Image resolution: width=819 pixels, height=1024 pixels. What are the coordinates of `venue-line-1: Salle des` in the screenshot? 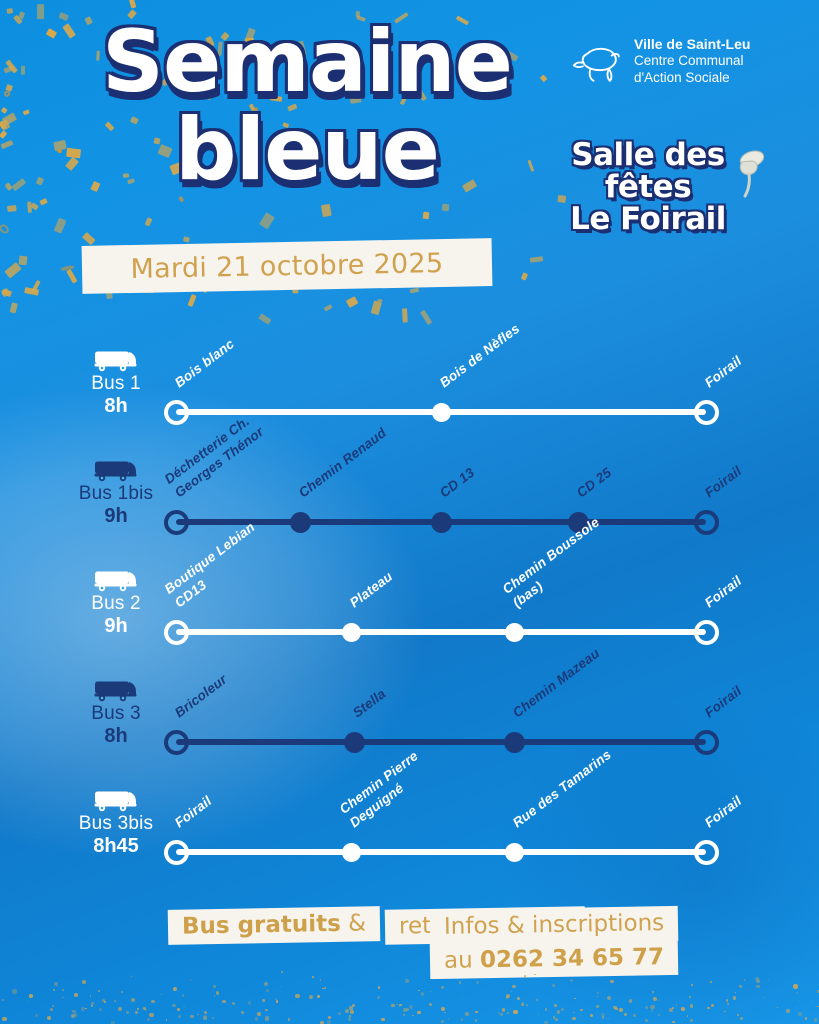 It's located at (648, 155).